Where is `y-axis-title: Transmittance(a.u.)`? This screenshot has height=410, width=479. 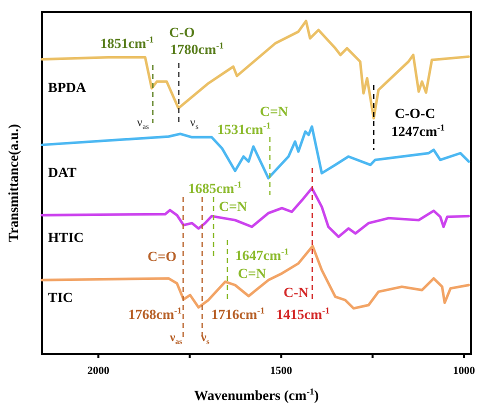
y-axis-title: Transmittance(a.u.) is located at coordinates (14, 183).